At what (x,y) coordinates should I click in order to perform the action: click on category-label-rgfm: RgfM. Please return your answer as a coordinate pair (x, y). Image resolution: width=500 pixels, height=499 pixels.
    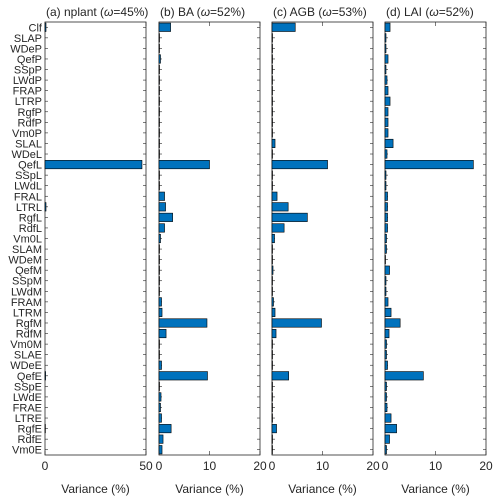
    Looking at the image, I should click on (29, 324).